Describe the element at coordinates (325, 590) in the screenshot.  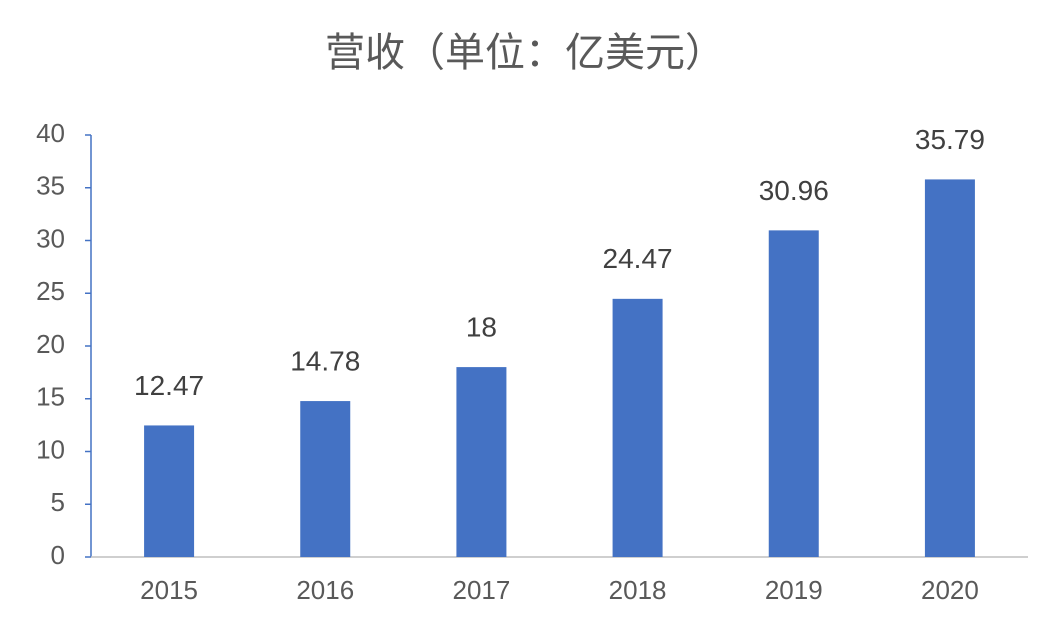
I see `x-tick-label: 2016` at that location.